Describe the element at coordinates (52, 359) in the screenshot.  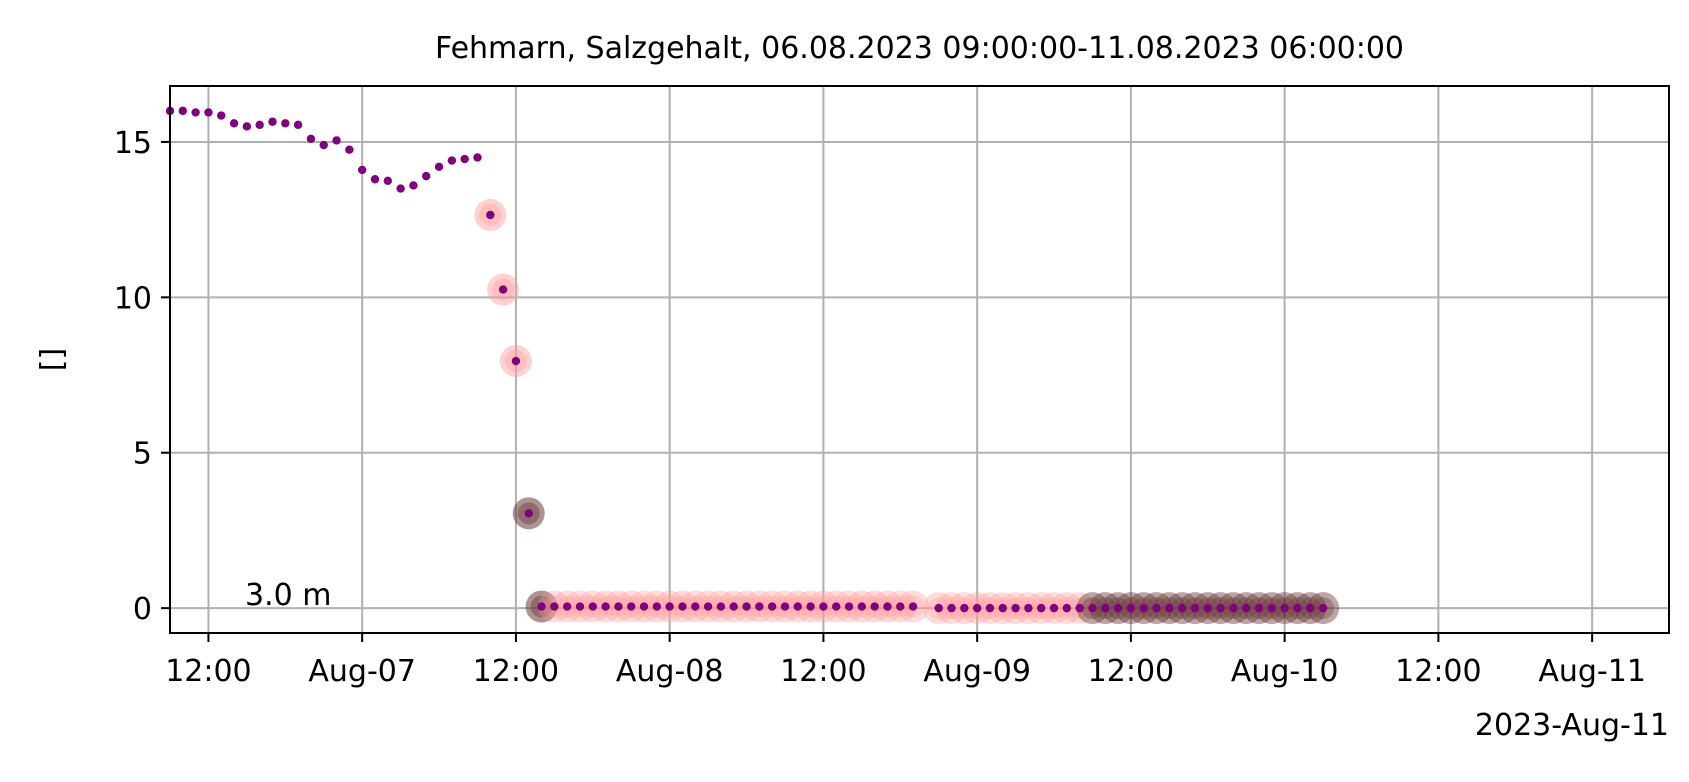
I see `y-axis-label: []` at that location.